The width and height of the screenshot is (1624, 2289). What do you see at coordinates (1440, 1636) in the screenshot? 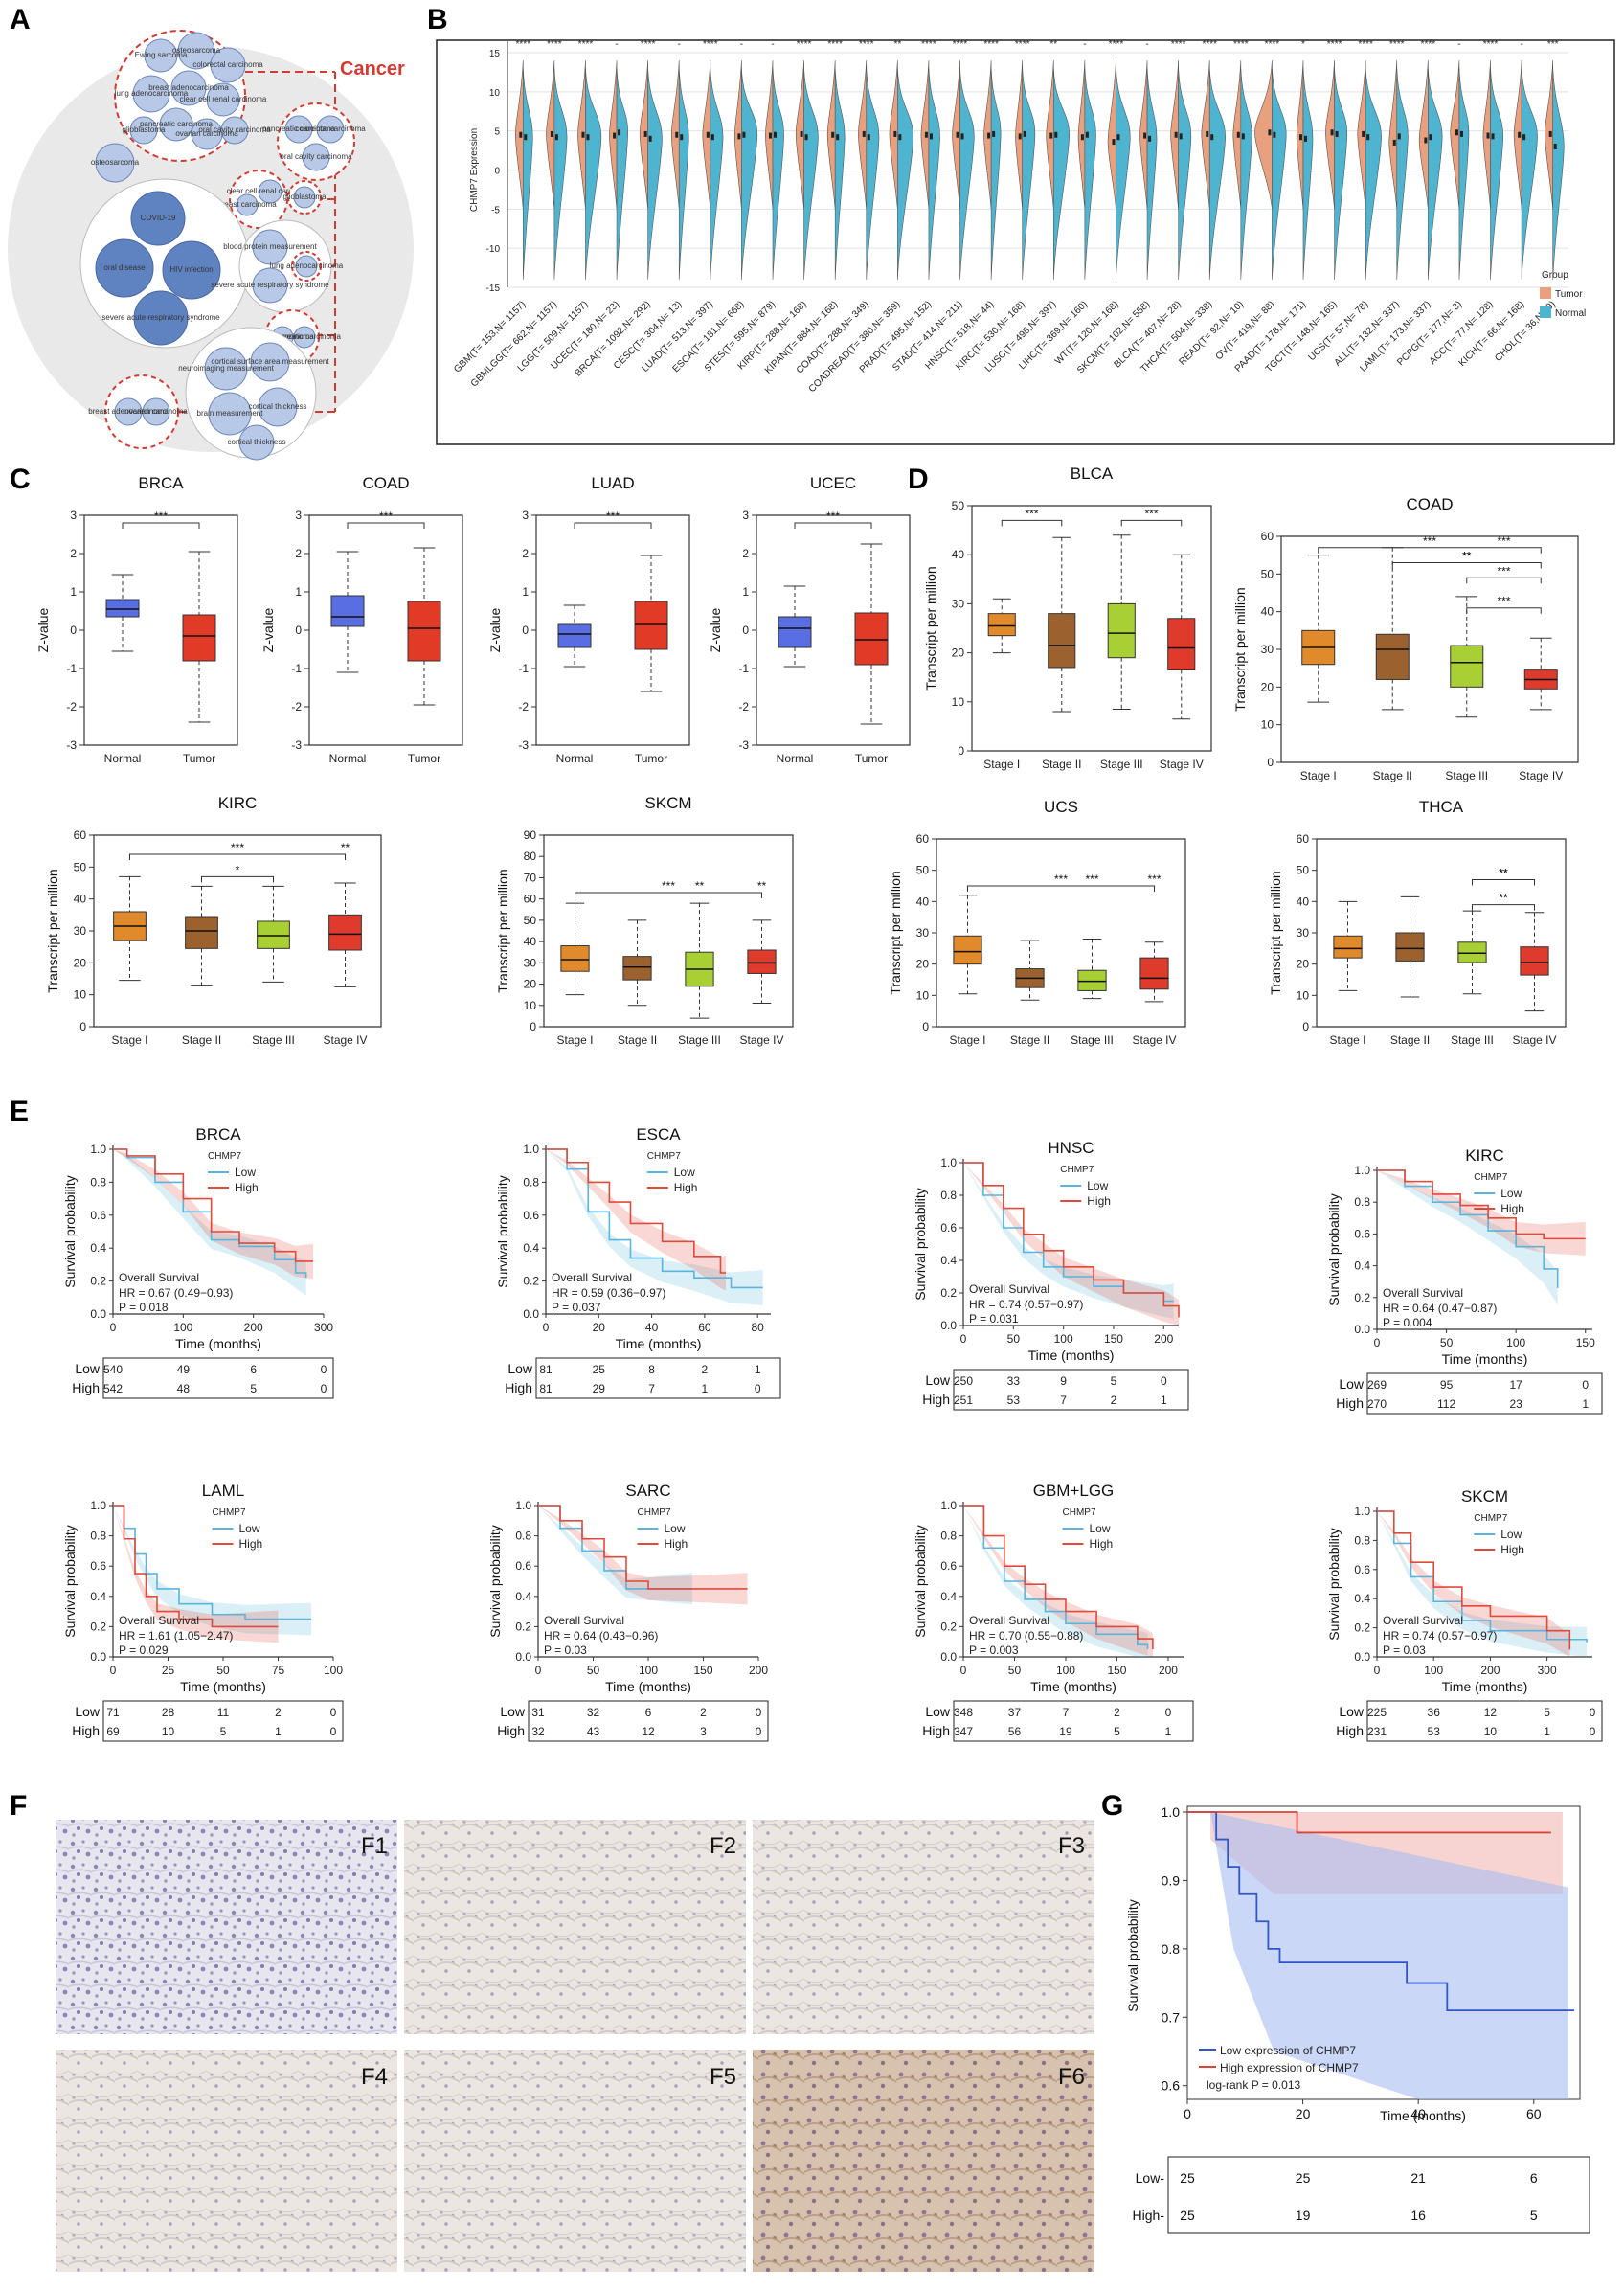
I see `hazard-ratio: HR = 0.74 (0.57−0.97)` at bounding box center [1440, 1636].